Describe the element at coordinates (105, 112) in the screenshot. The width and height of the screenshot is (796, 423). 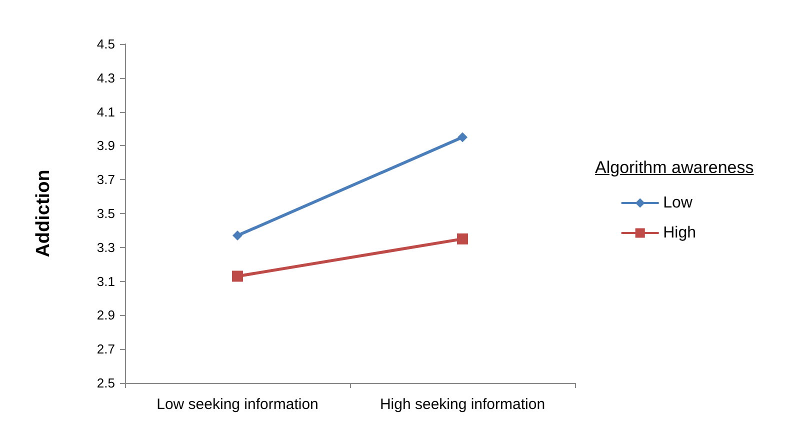
I see `y-tick-label: 4.1` at that location.